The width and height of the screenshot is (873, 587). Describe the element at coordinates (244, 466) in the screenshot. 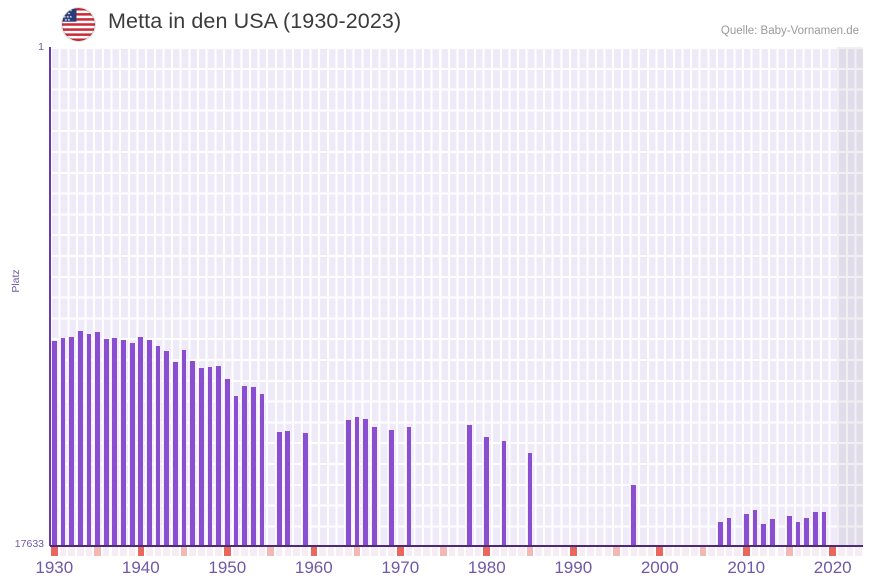

I see `bar-1952` at that location.